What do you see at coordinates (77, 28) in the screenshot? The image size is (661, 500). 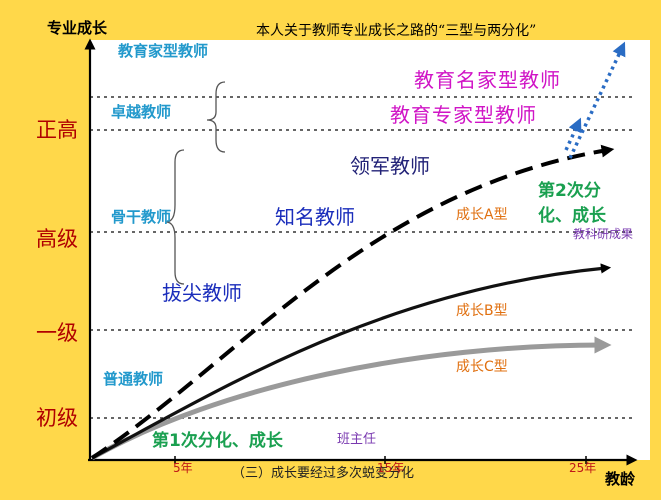 I see `y-axis-title: 专业成长` at bounding box center [77, 28].